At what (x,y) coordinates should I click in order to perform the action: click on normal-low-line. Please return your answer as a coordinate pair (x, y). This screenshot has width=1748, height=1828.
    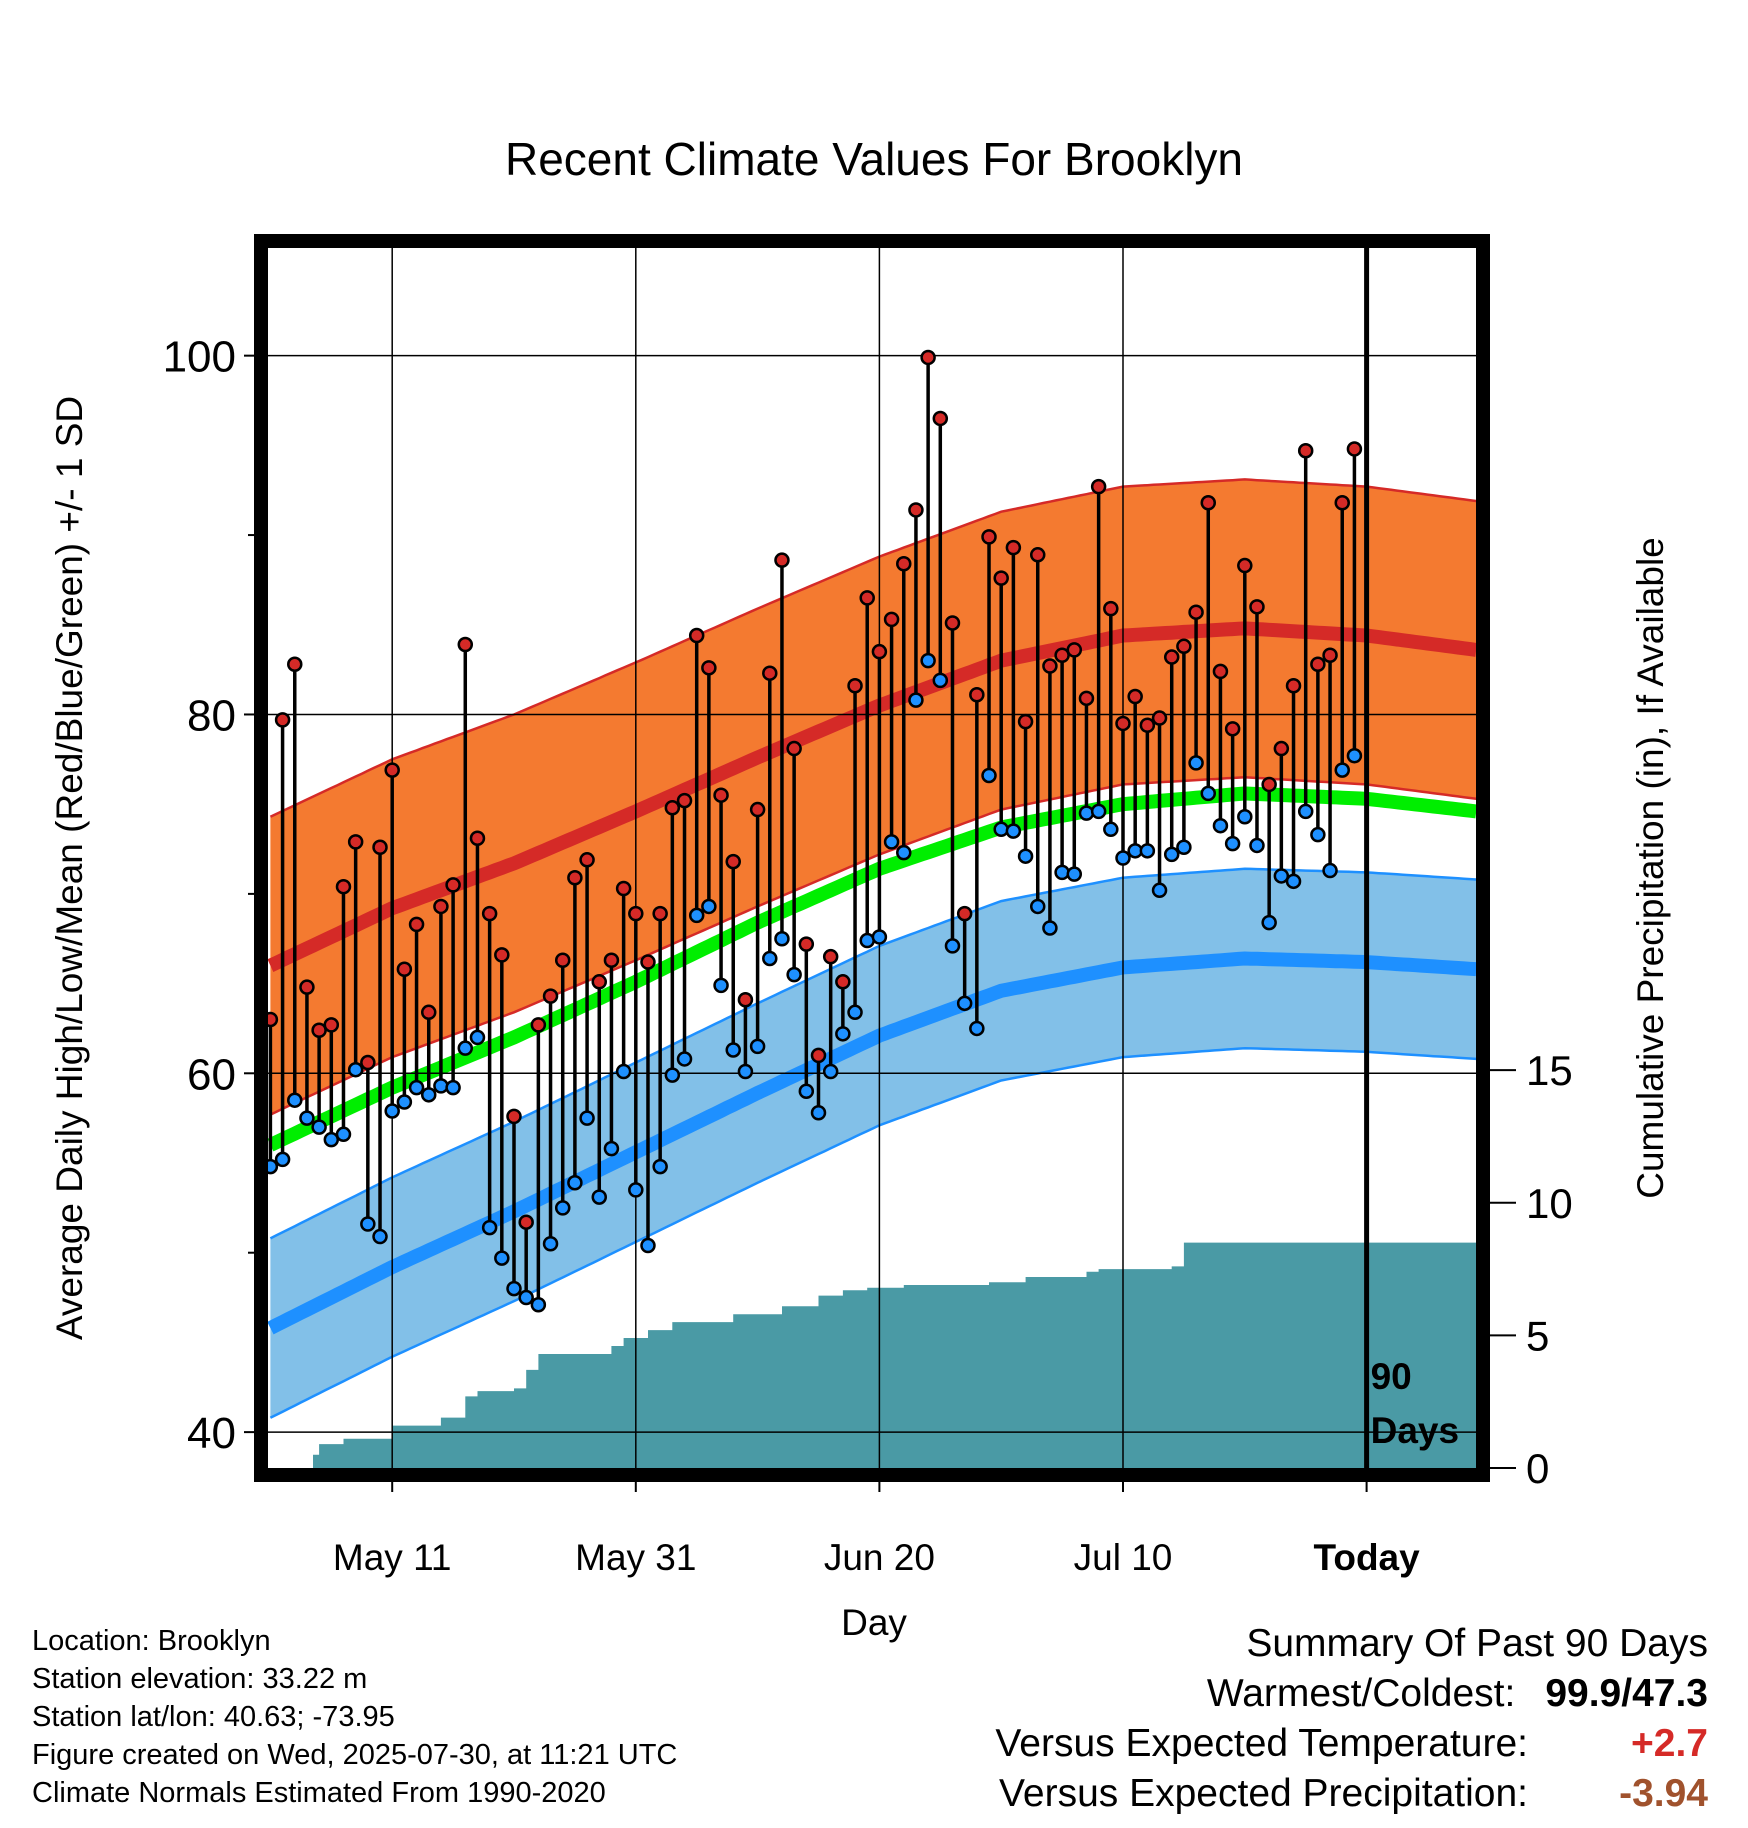
    Looking at the image, I should click on (872, 1143).